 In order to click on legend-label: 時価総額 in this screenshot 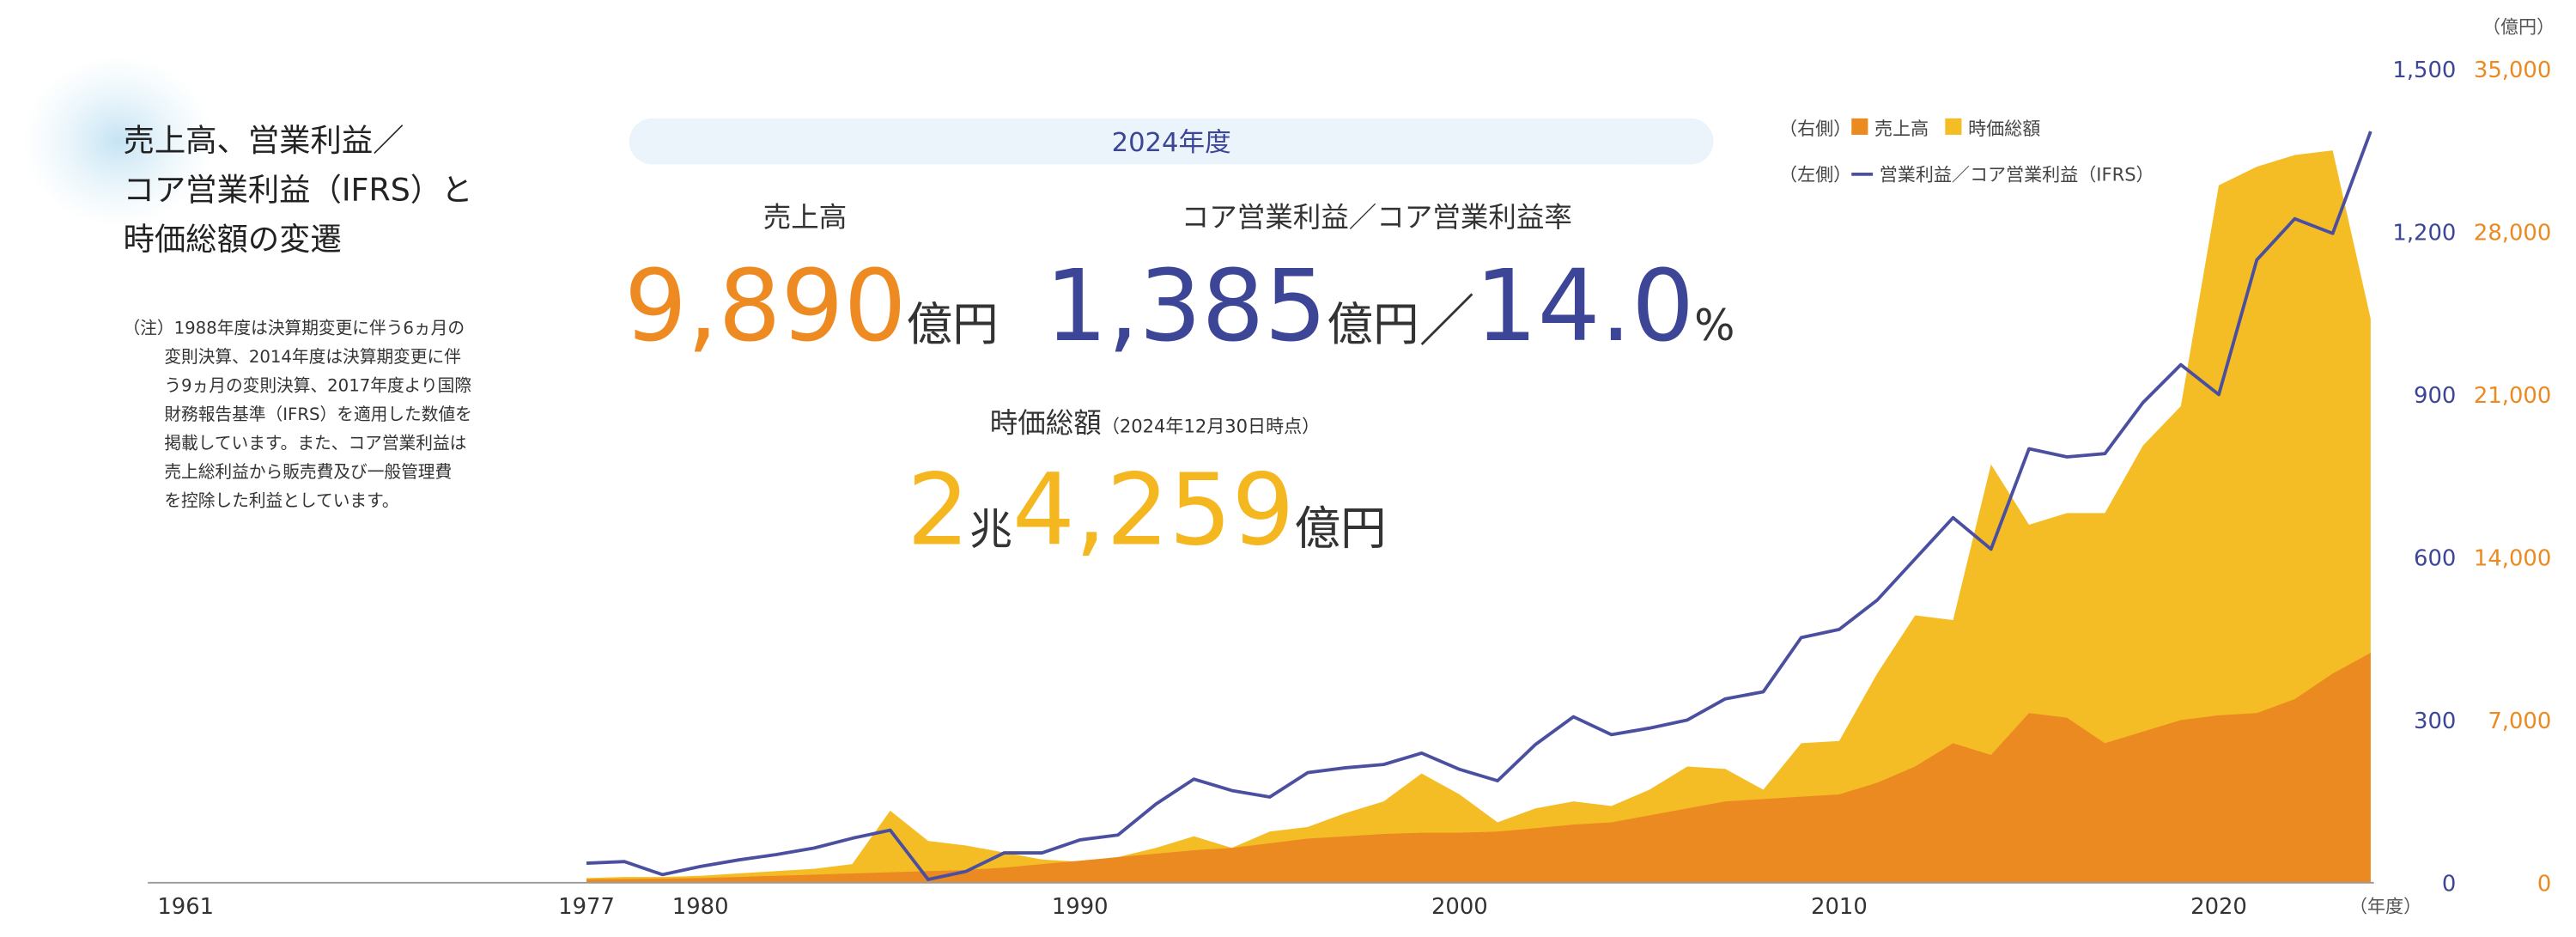, I will do `click(2004, 128)`.